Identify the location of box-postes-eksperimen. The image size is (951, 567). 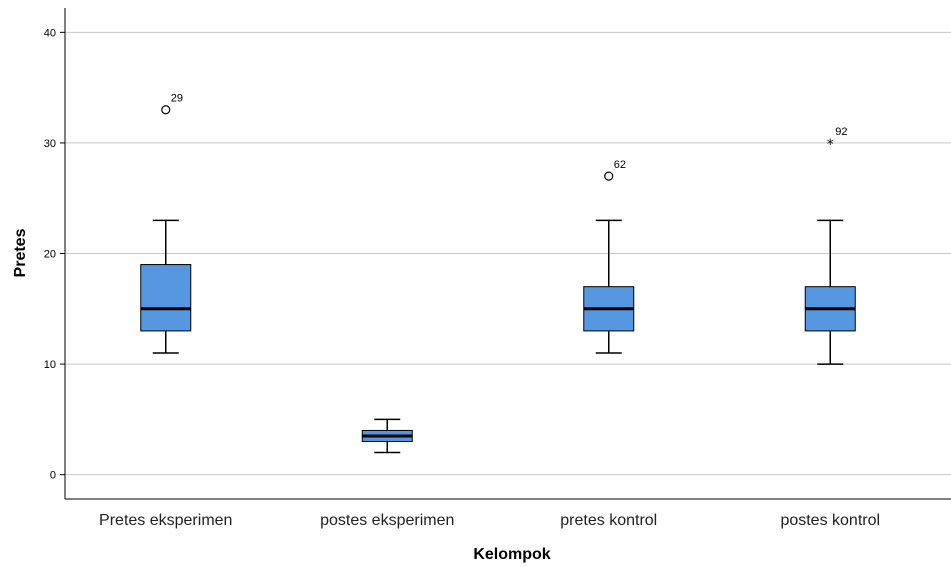
(387, 436).